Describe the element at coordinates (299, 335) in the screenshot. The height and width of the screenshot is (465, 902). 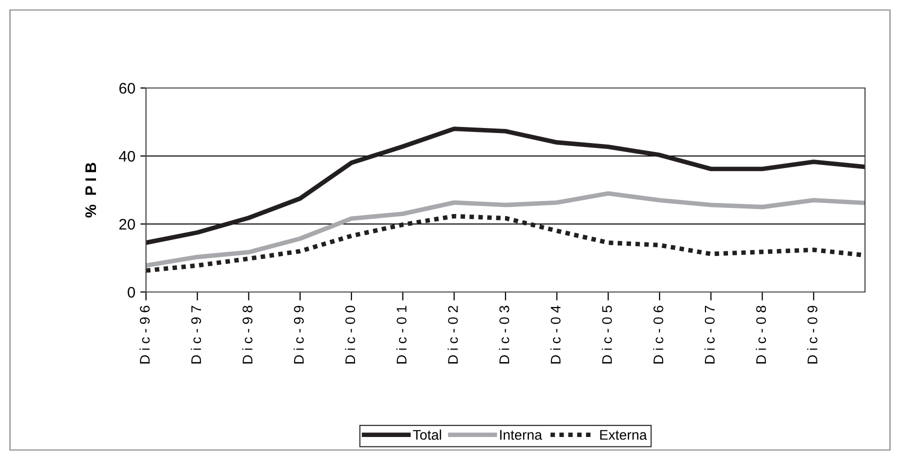
I see `x-tick-label: D i c - 9 9` at that location.